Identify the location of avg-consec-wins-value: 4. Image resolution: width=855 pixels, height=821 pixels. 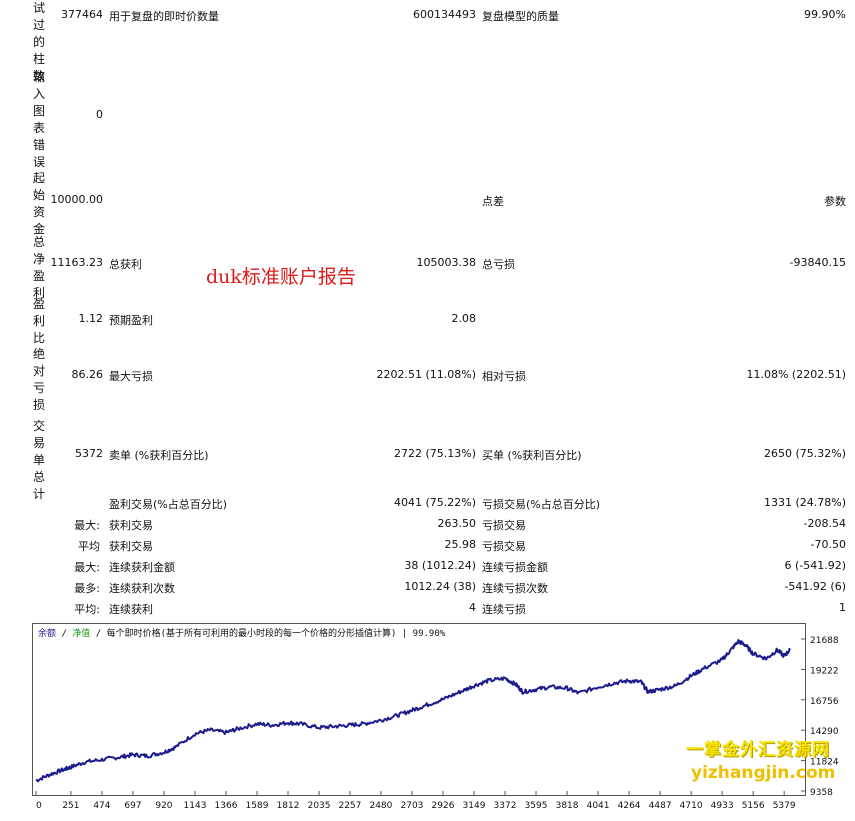
(472, 607).